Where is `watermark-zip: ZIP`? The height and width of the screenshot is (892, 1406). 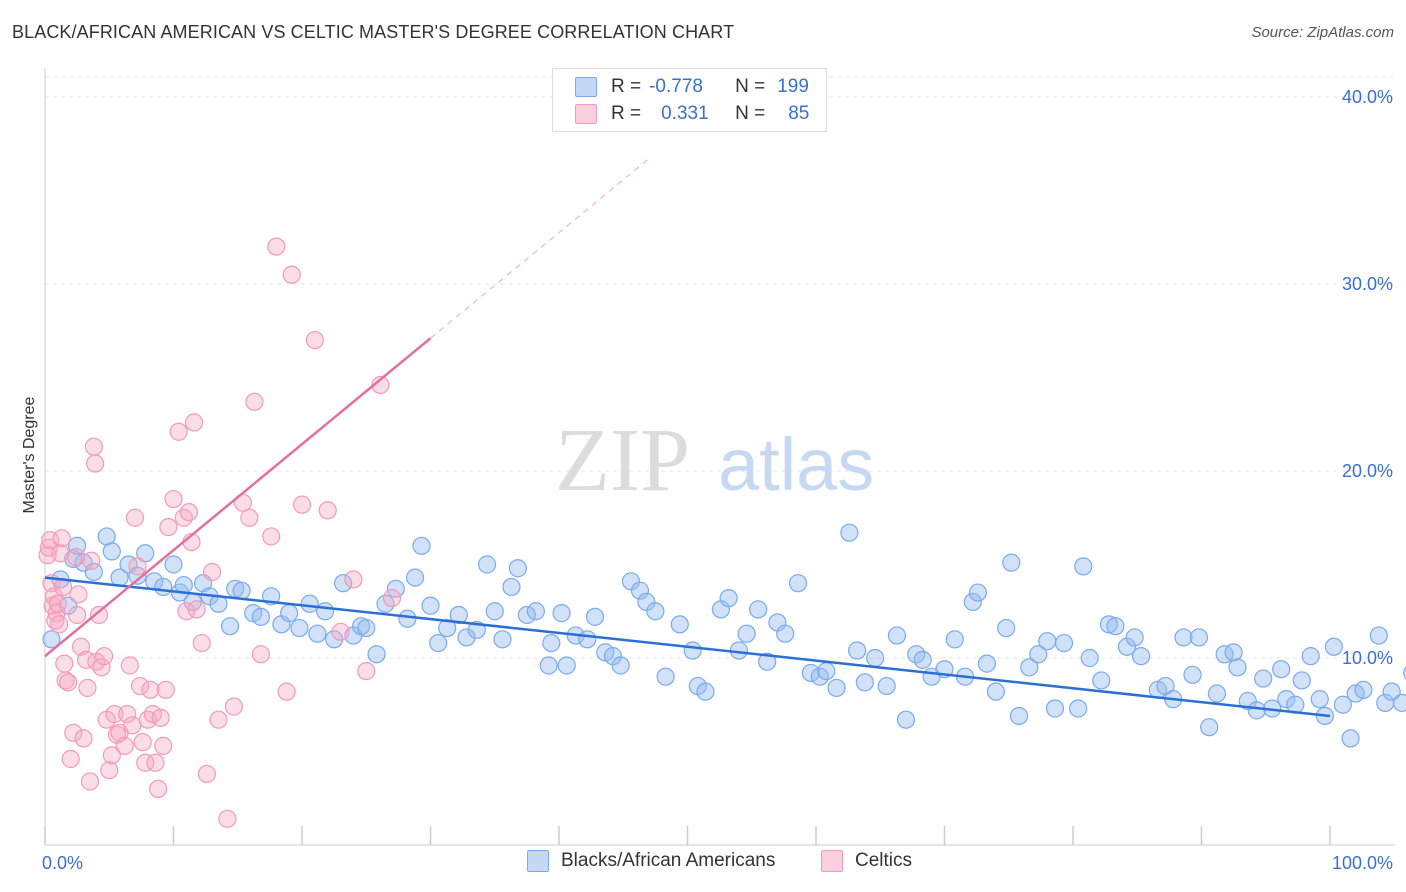 watermark-zip: ZIP is located at coordinates (622, 460).